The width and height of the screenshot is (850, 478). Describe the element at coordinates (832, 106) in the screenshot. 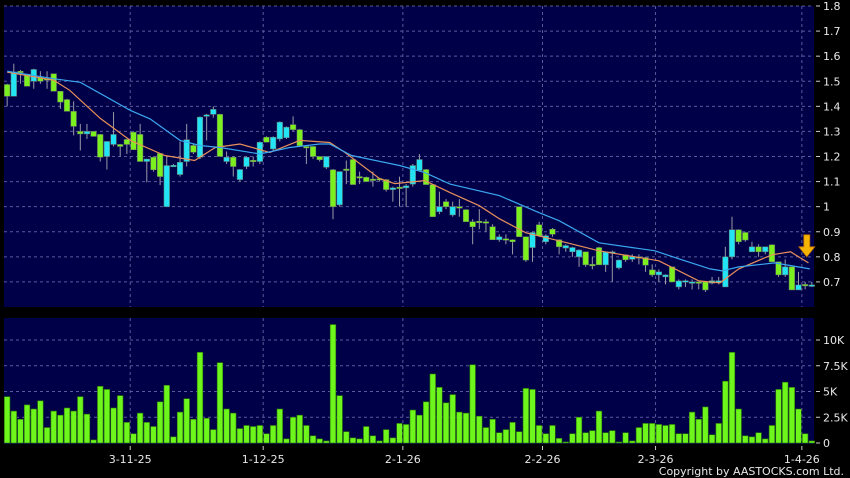

I see `price-tick-label: 1.4` at that location.